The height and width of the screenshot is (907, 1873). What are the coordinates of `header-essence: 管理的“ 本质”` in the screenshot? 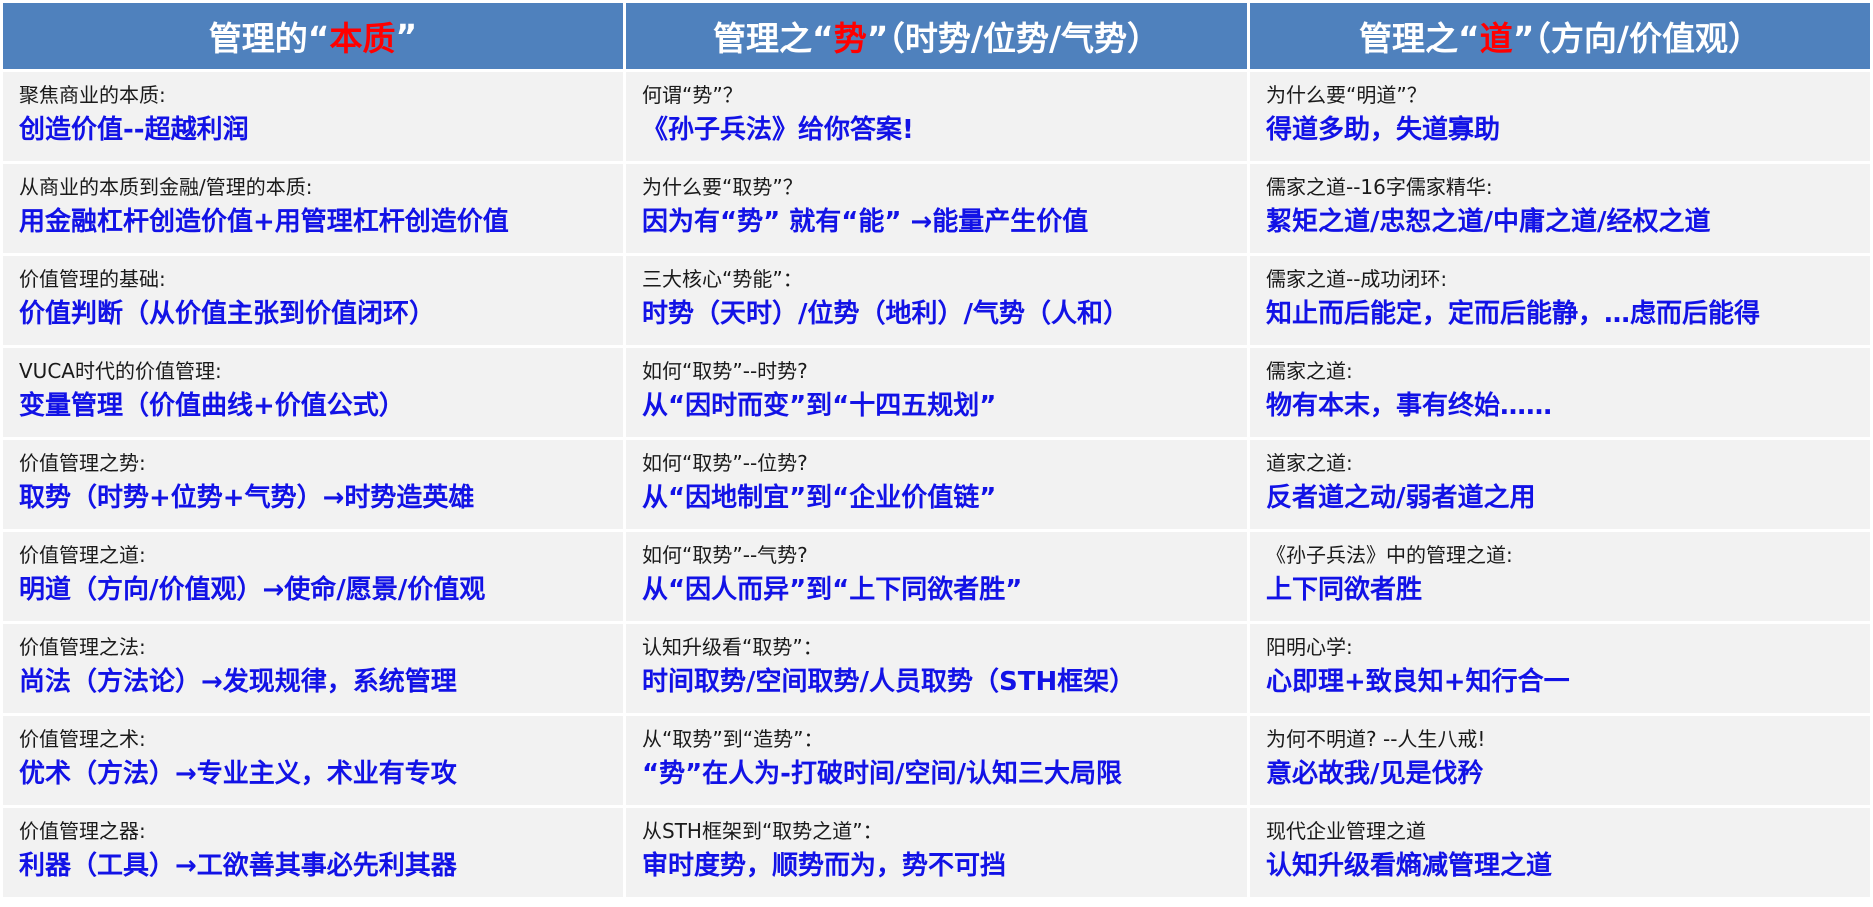 It's located at (313, 36).